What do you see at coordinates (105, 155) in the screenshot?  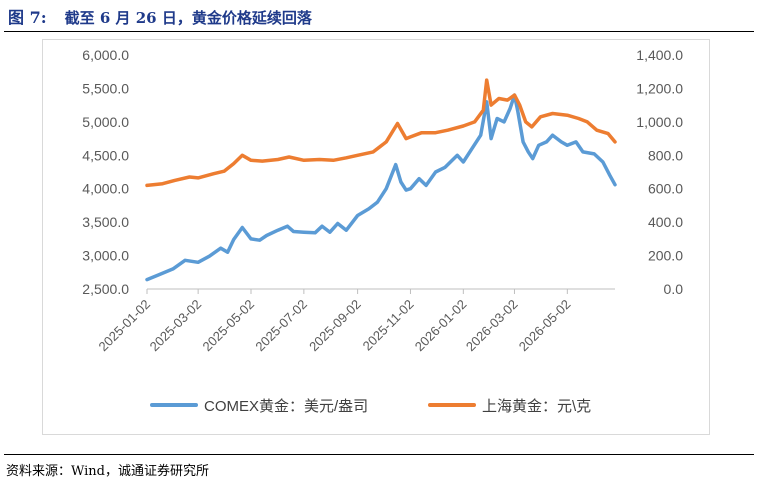 I see `left-tick-label-4: 4,500.0` at bounding box center [105, 155].